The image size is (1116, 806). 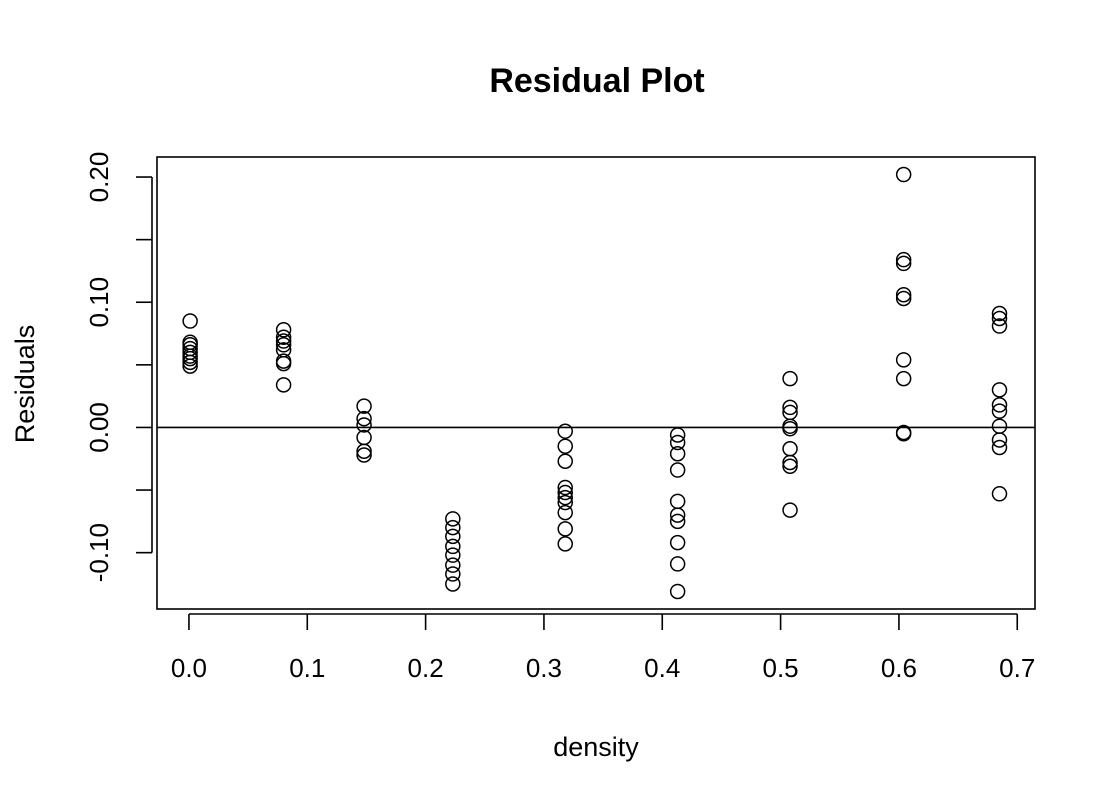 What do you see at coordinates (118, 367) in the screenshot?
I see `y-axis: -0.10 0.00 0.10 0.20` at bounding box center [118, 367].